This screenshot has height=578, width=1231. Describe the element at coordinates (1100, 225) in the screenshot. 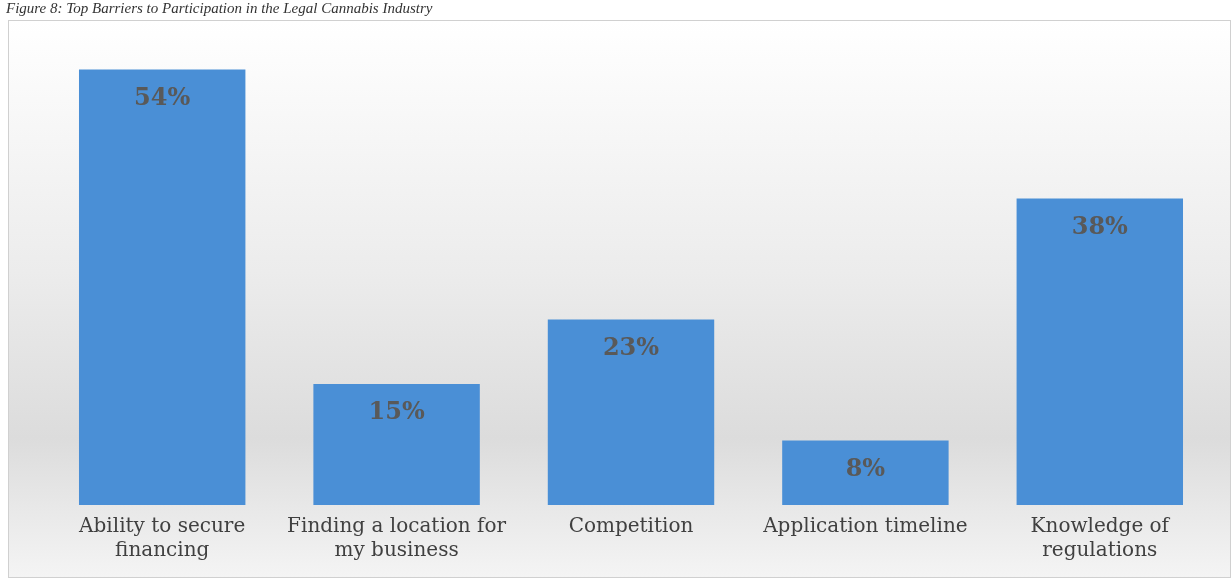

I see `data-label: 38%` at that location.